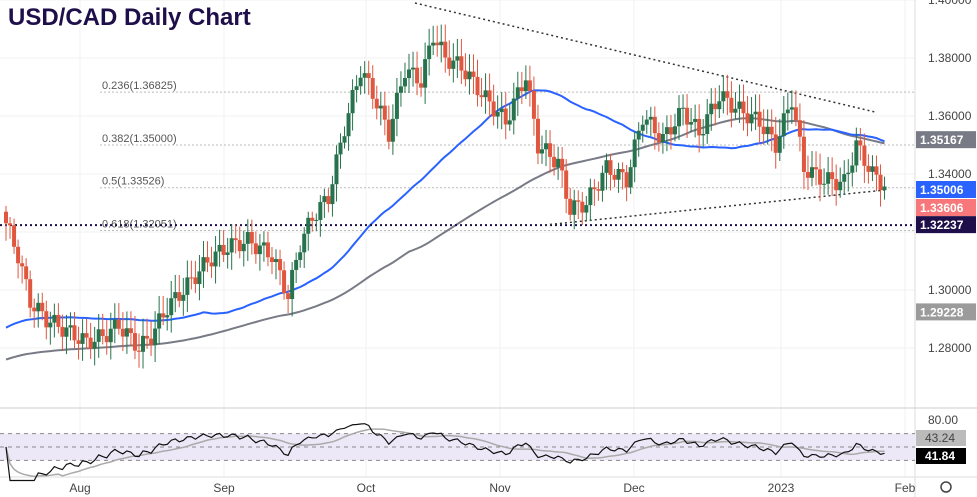 This screenshot has height=497, width=977. What do you see at coordinates (942, 190) in the screenshot?
I see `price-tag-label: 1.35006` at bounding box center [942, 190].